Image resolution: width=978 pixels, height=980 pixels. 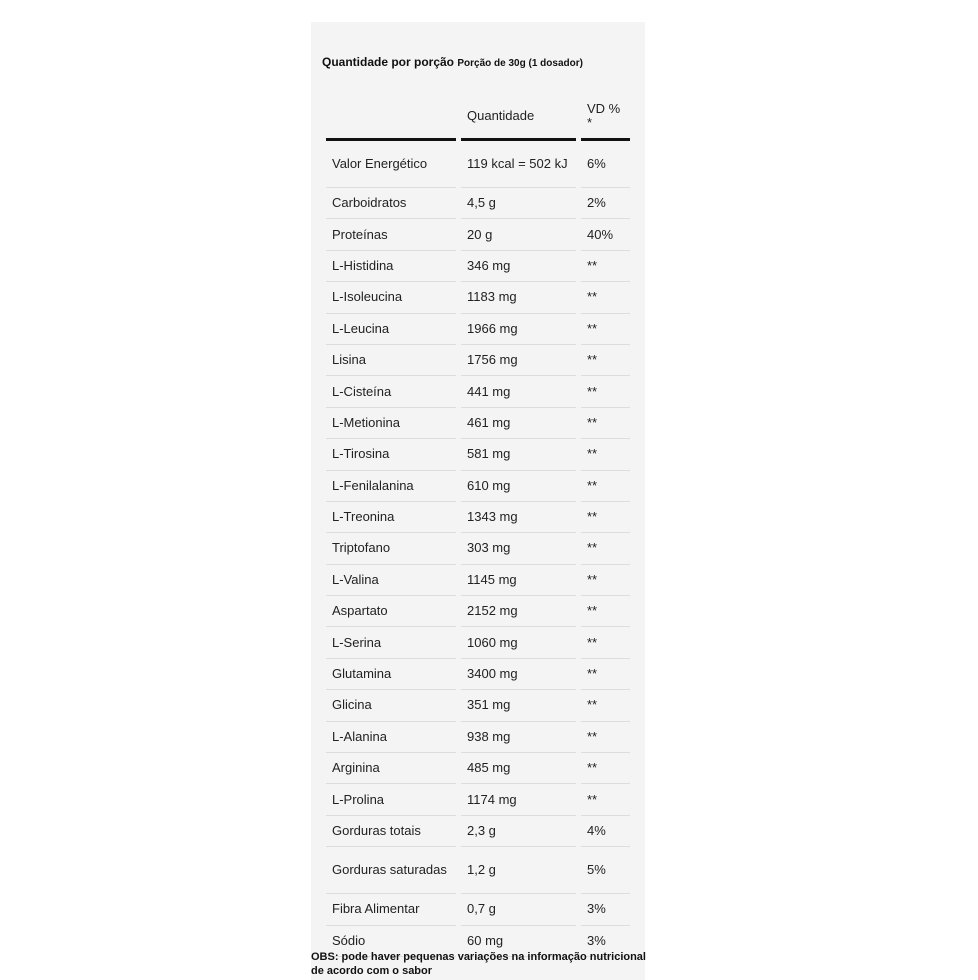 What do you see at coordinates (391, 392) in the screenshot?
I see `nutrient-cell: L-Cisteína` at bounding box center [391, 392].